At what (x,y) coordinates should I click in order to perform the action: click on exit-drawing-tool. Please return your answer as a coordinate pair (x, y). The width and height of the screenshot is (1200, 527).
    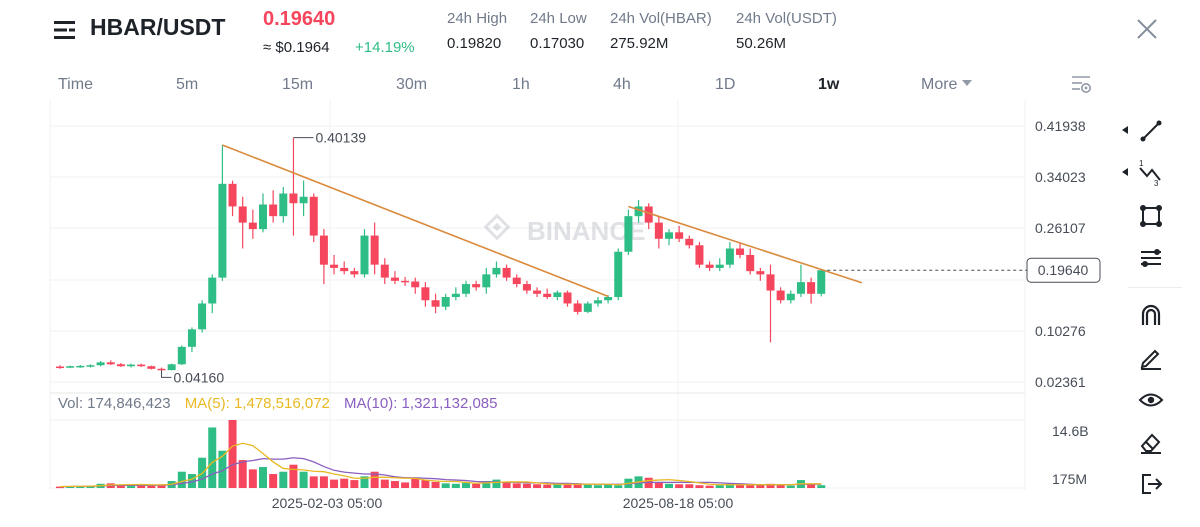
    Looking at the image, I should click on (1148, 484).